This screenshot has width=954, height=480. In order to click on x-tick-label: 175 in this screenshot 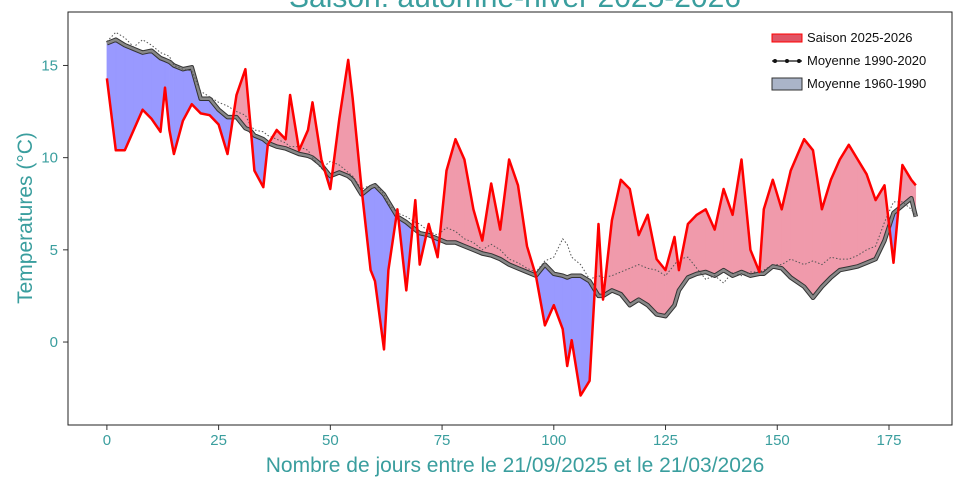, I will do `click(888, 440)`.